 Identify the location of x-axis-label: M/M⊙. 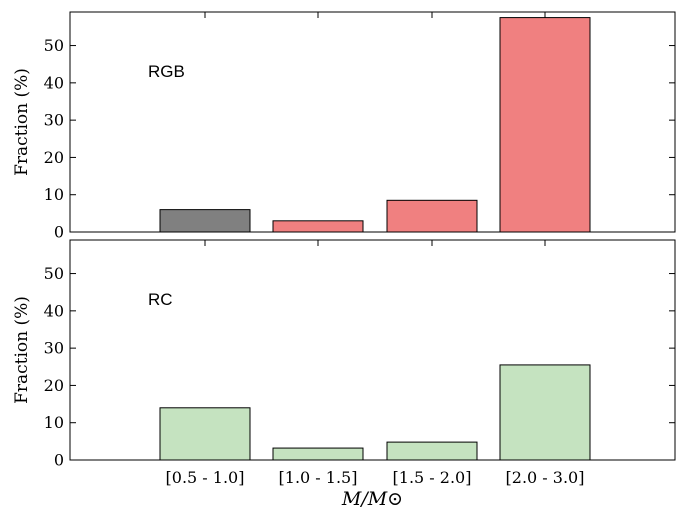
(372, 499).